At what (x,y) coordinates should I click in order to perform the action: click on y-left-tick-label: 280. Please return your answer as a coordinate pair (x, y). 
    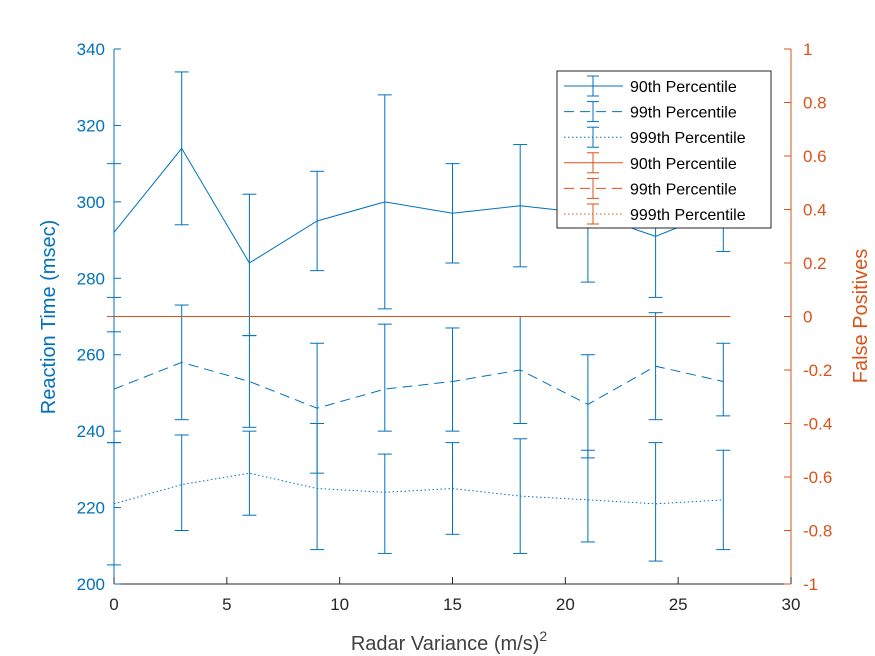
    Looking at the image, I should click on (91, 278).